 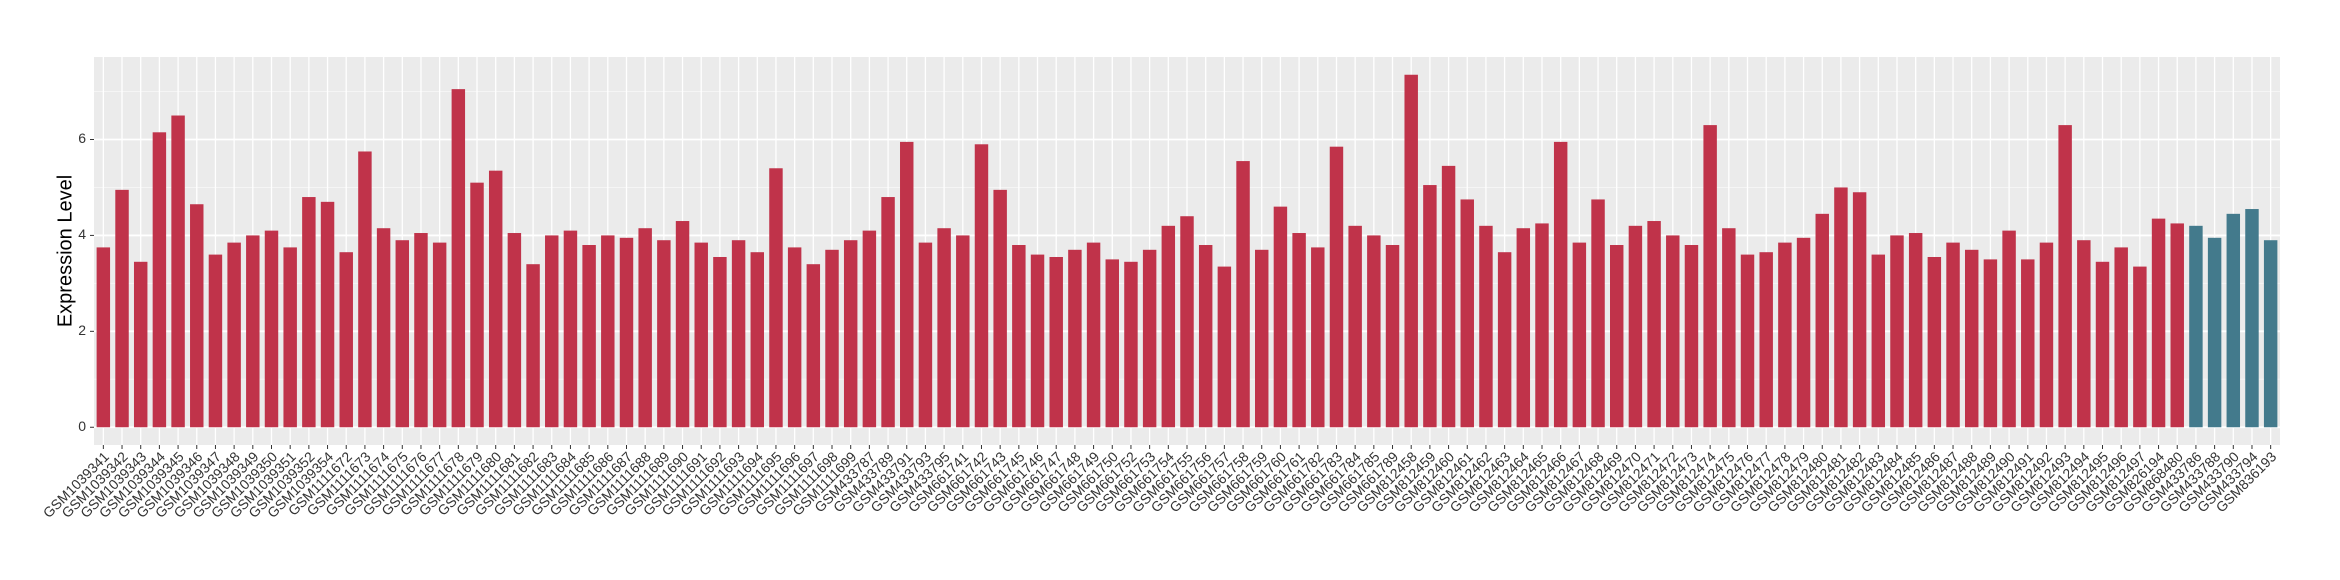 What do you see at coordinates (82, 330) in the screenshot?
I see `y-tick-label: 2` at bounding box center [82, 330].